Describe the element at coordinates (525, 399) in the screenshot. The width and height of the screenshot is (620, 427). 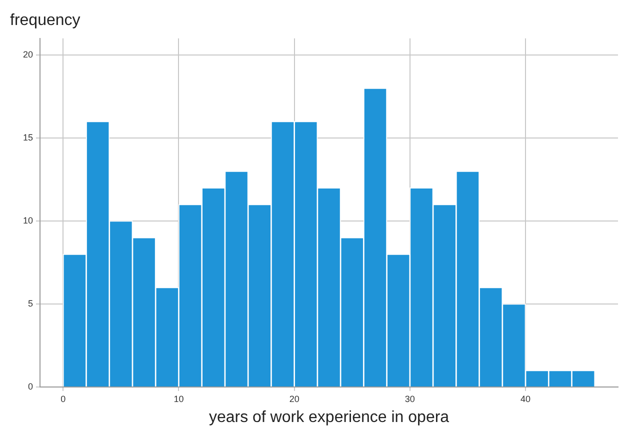
I see `x-tick-label: 40` at that location.